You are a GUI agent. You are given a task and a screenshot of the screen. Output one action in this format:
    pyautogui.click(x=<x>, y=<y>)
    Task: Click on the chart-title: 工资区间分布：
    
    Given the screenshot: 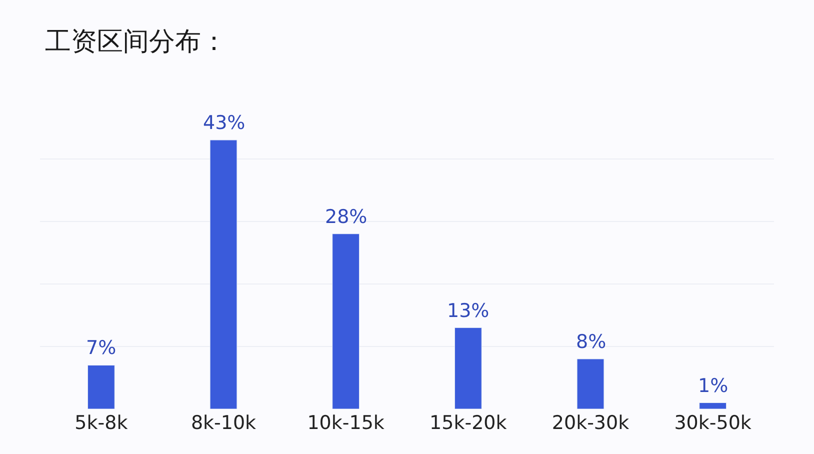 What is the action you would take?
    pyautogui.click(x=135, y=41)
    